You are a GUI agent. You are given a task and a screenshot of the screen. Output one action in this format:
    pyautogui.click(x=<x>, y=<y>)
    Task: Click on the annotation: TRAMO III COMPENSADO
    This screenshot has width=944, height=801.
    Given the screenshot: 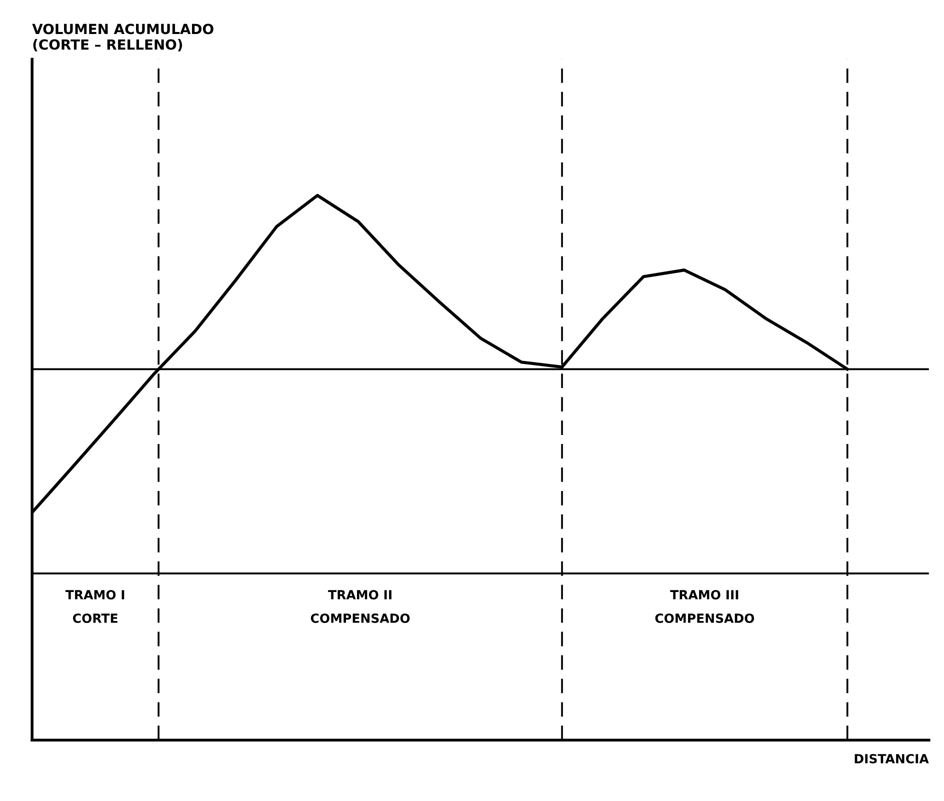 What is the action you would take?
    pyautogui.click(x=704, y=606)
    